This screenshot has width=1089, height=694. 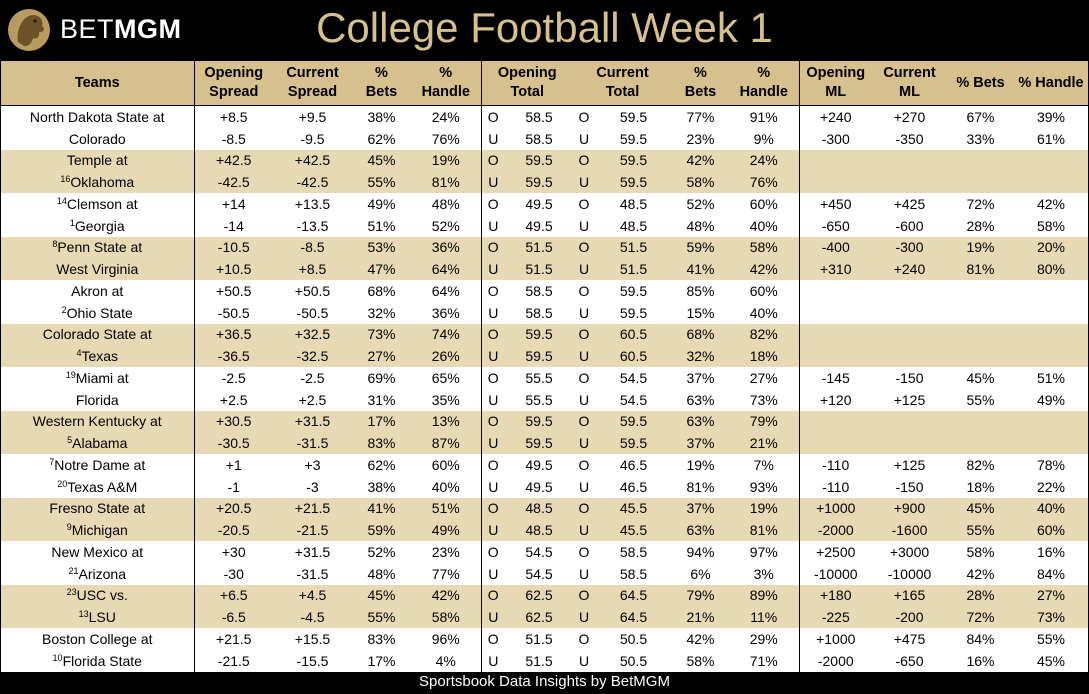 I want to click on team-rank: 16, so click(x=65, y=179).